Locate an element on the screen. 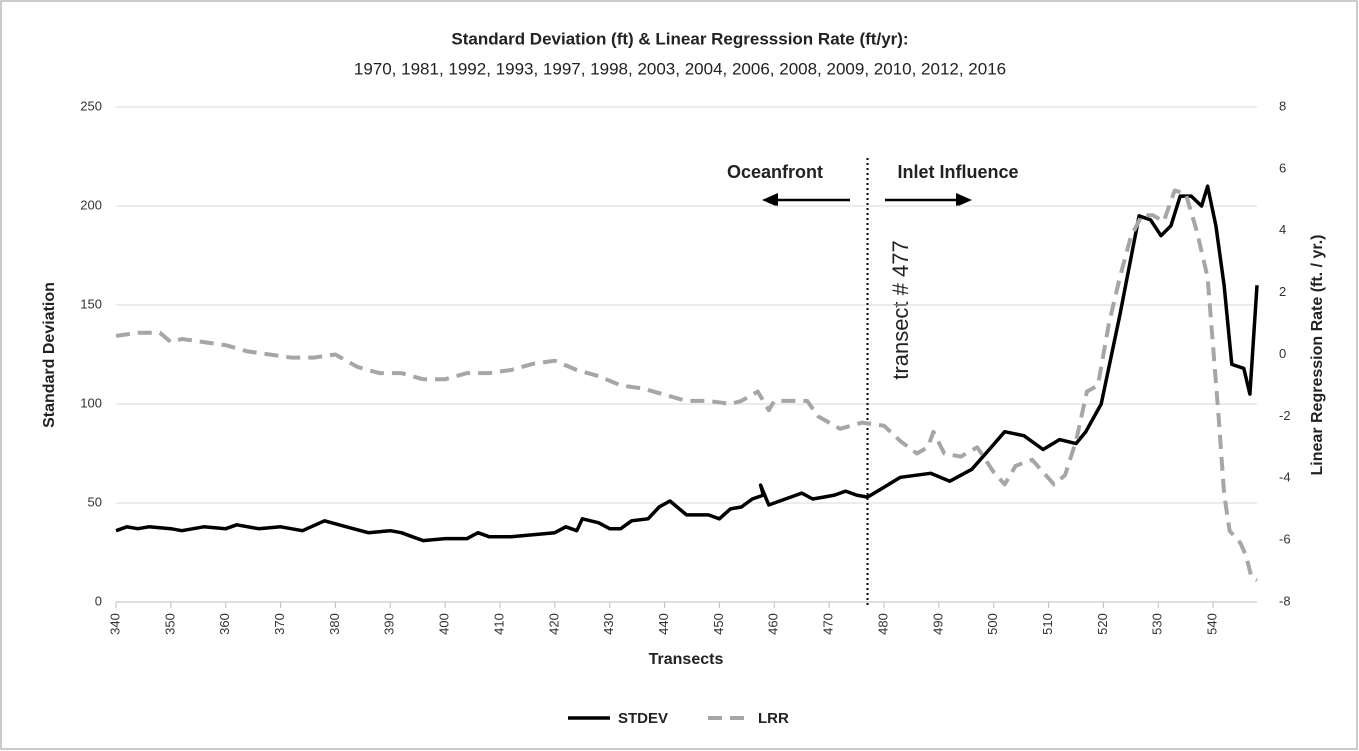  y2-tick-label: 8 is located at coordinates (1282, 105).